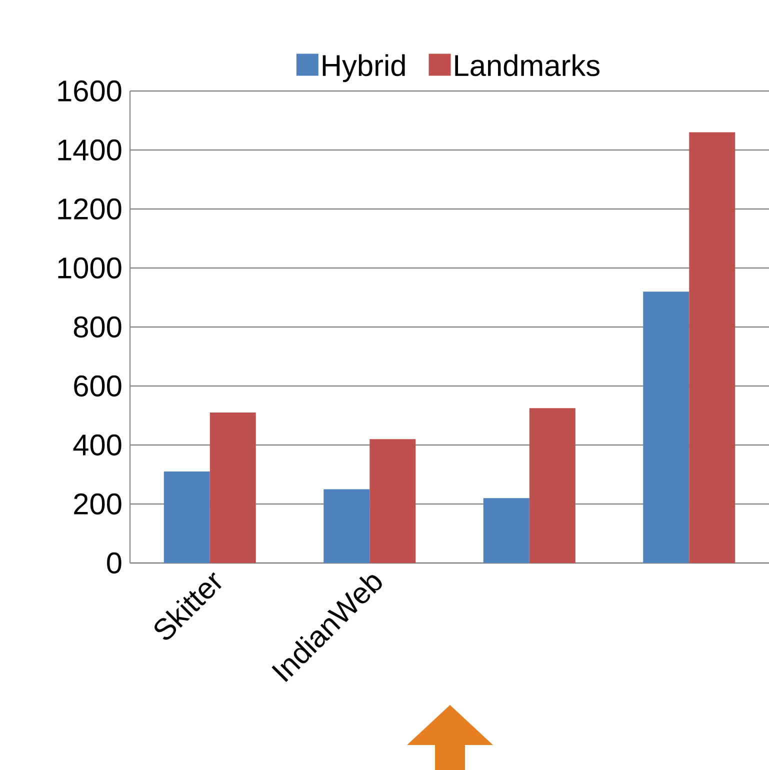  Describe the element at coordinates (363, 68) in the screenshot. I see `legend-label: Hybrid` at that location.